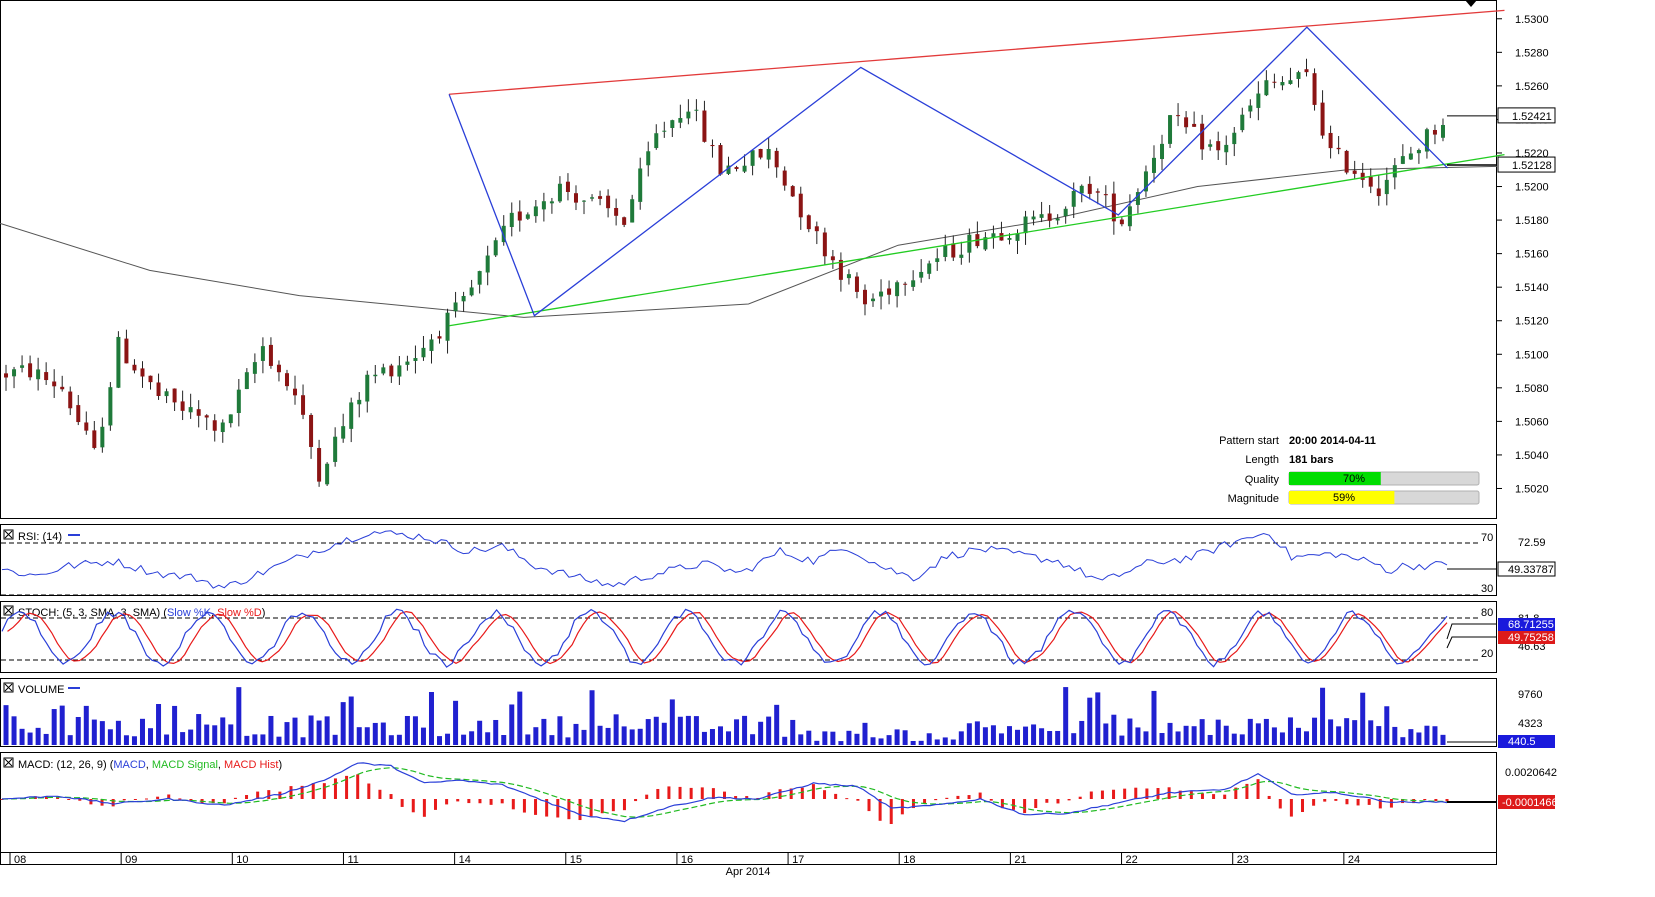 The image size is (1655, 897). Describe the element at coordinates (1532, 355) in the screenshot. I see `y-tick-label: 1.5100` at that location.